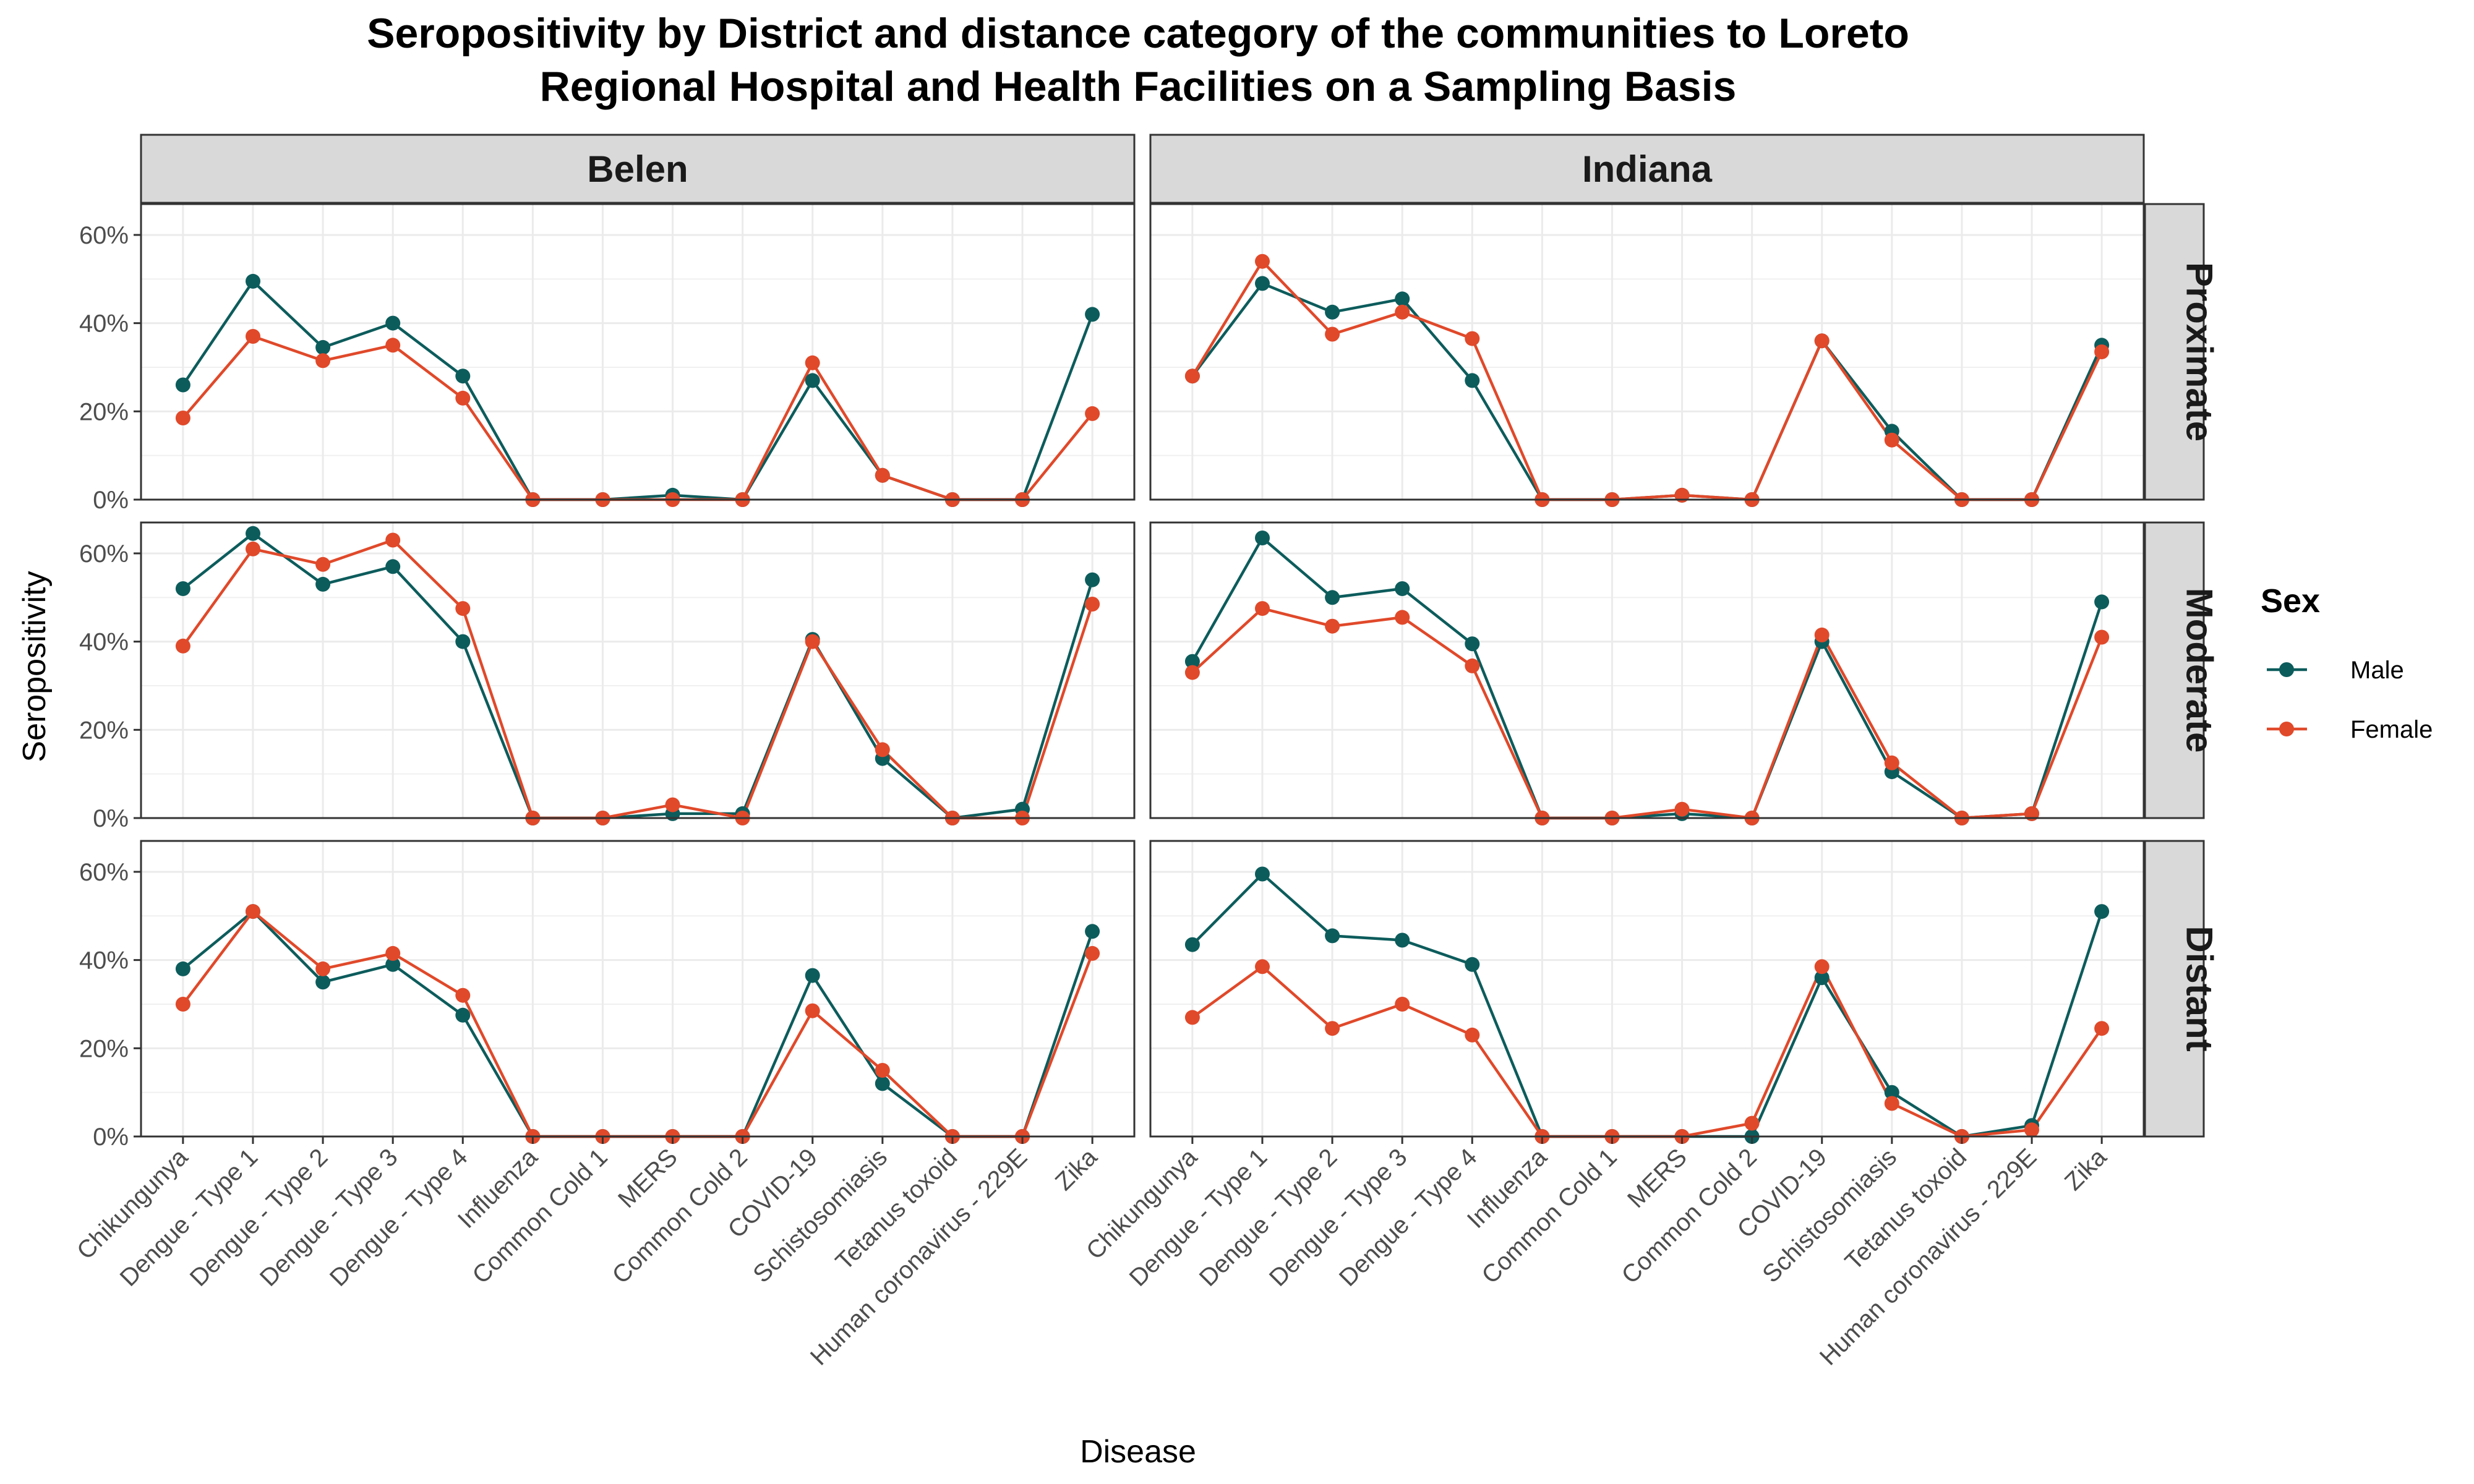  Describe the element at coordinates (2174, 670) in the screenshot. I see `facet-strip-moderate` at that location.